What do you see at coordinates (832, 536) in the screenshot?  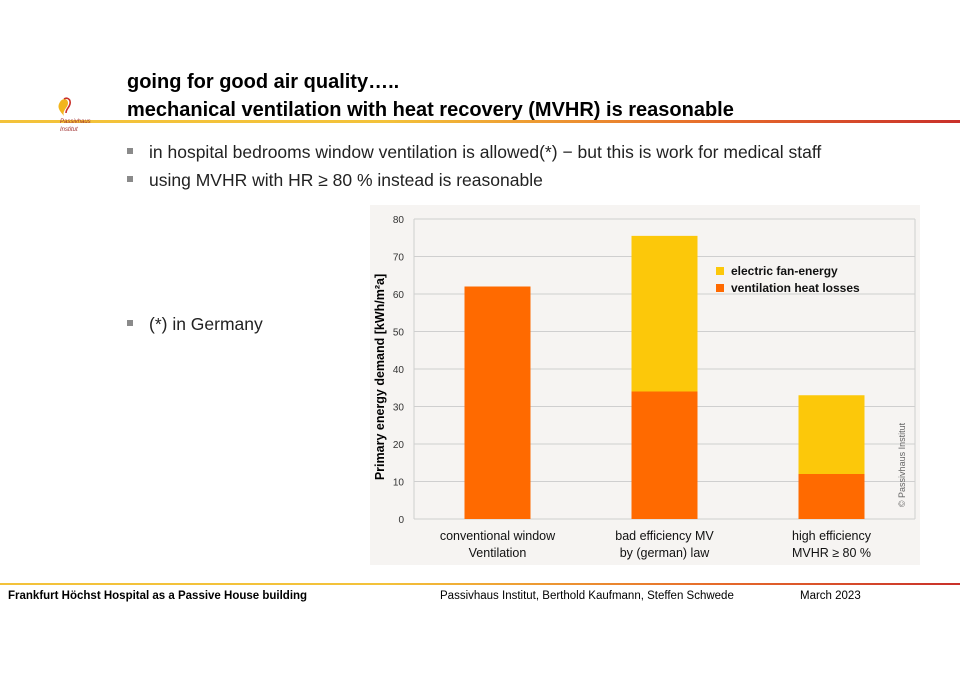 I see `category-label: high efficiency` at bounding box center [832, 536].